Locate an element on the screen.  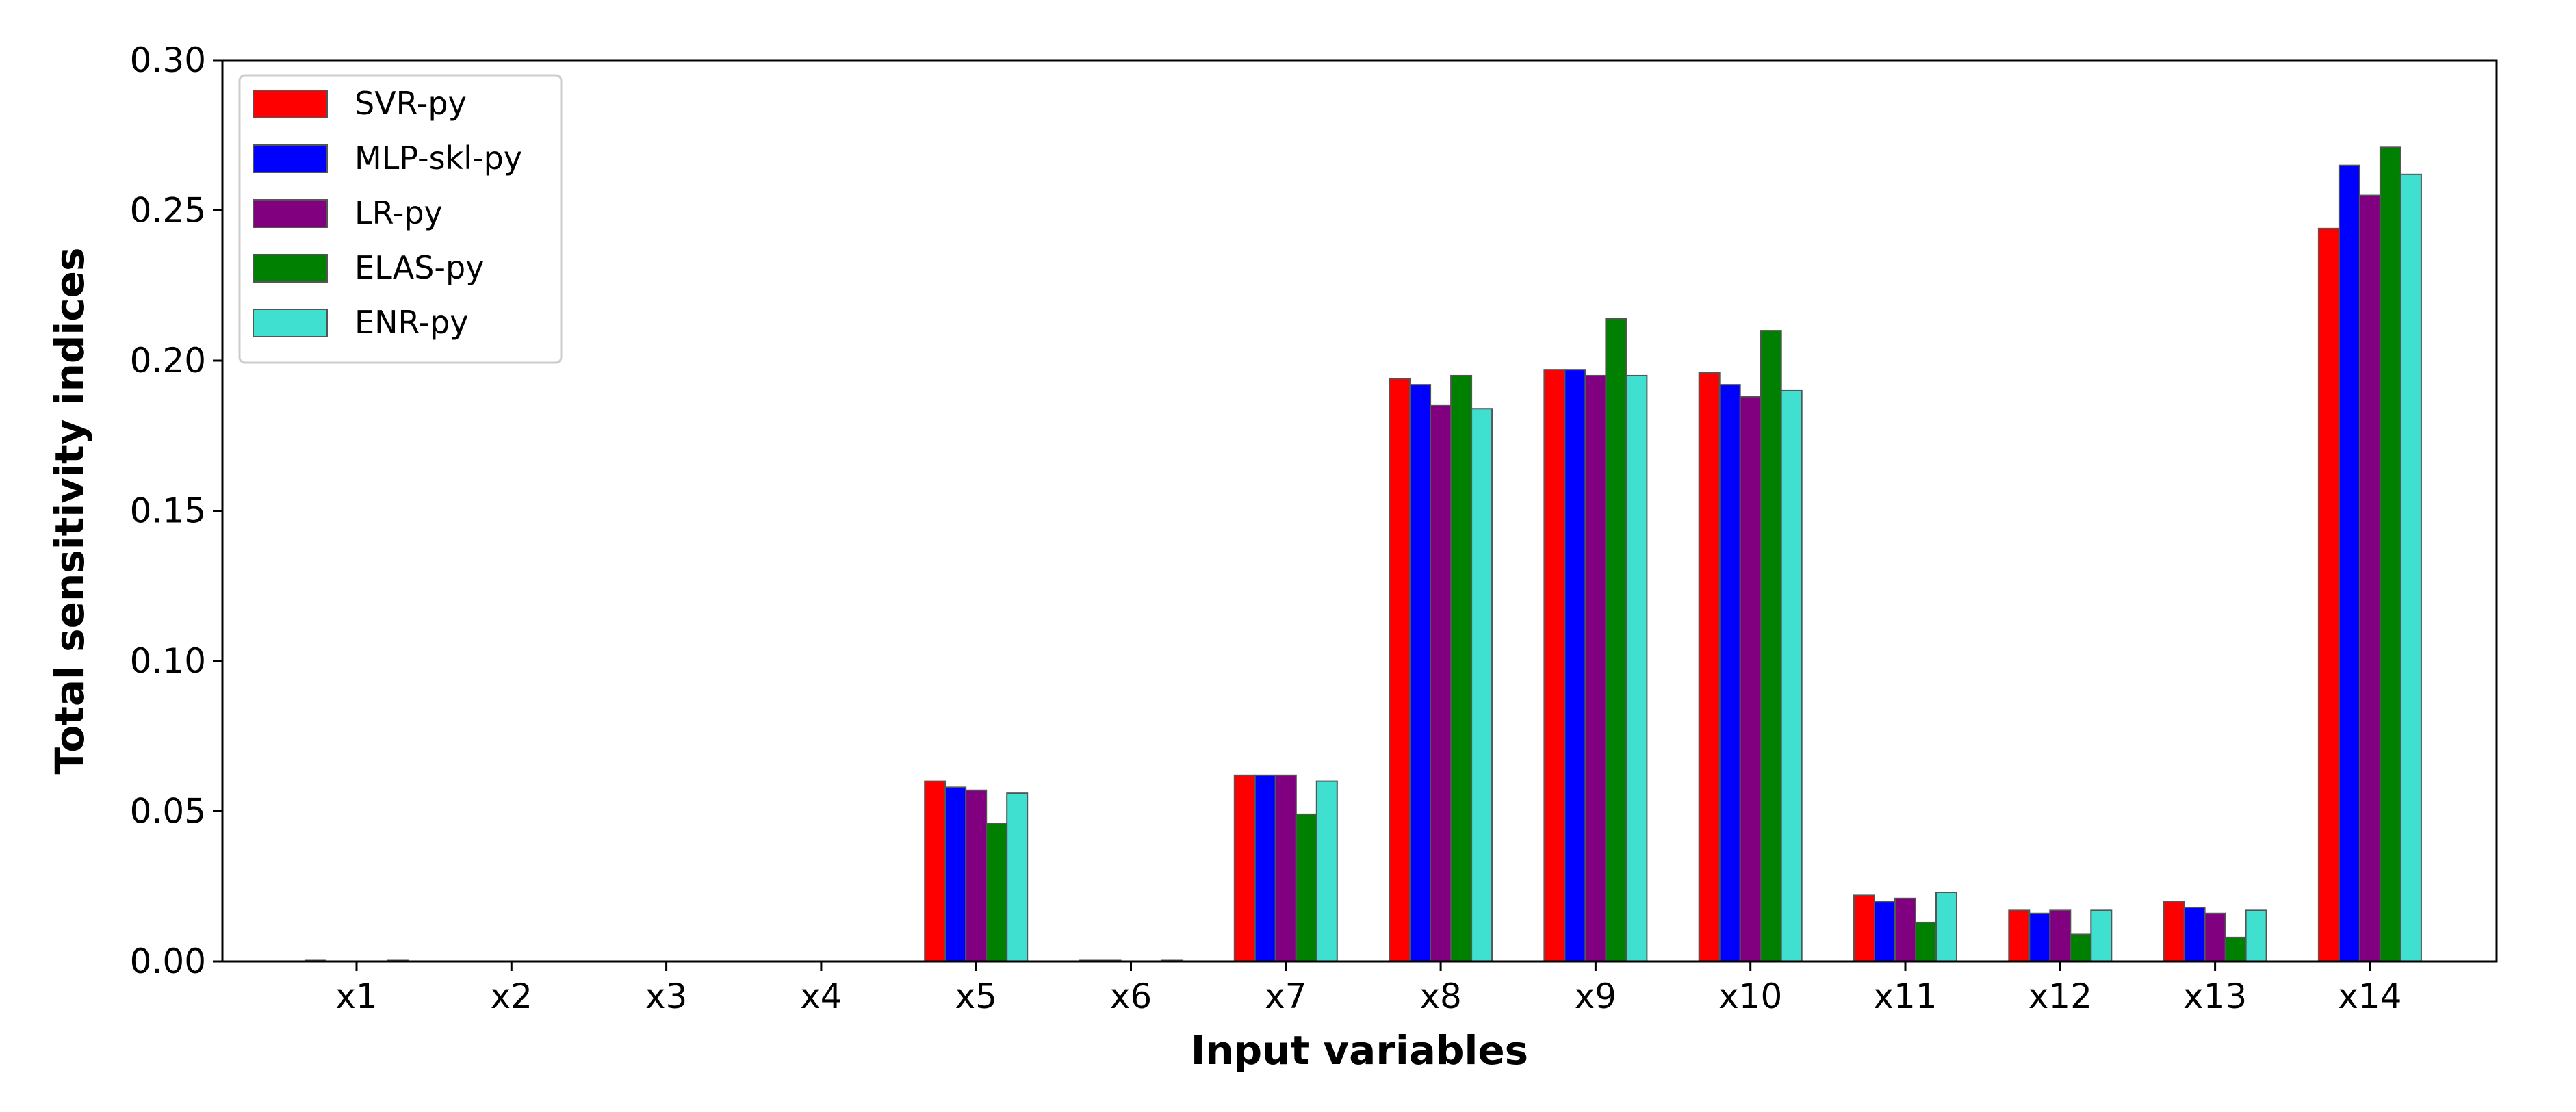
legend-label-SVR-py: SVR-py is located at coordinates (411, 103).